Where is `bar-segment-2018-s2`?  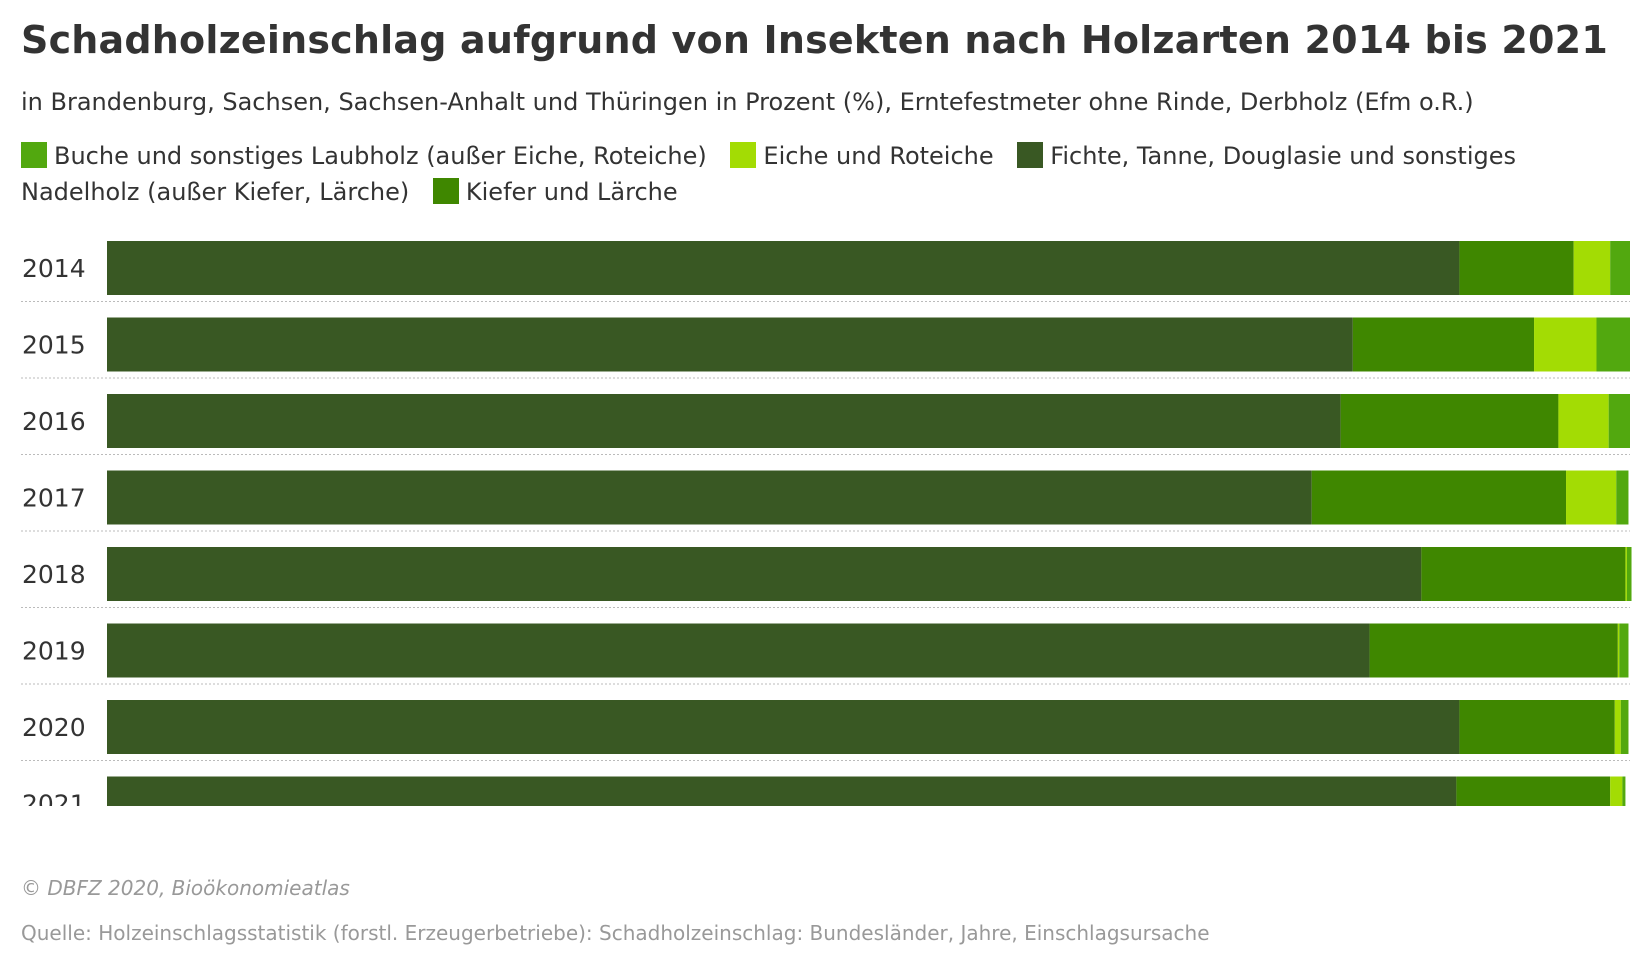
bar-segment-2018-s2 is located at coordinates (1626, 574).